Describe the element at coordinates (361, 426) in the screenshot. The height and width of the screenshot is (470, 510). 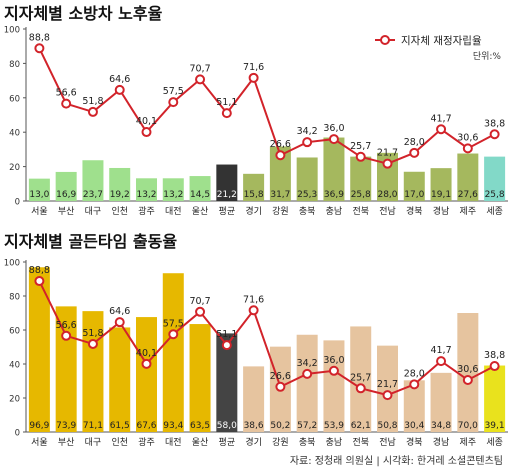
I see `bottom-bar-label: 62,1` at that location.